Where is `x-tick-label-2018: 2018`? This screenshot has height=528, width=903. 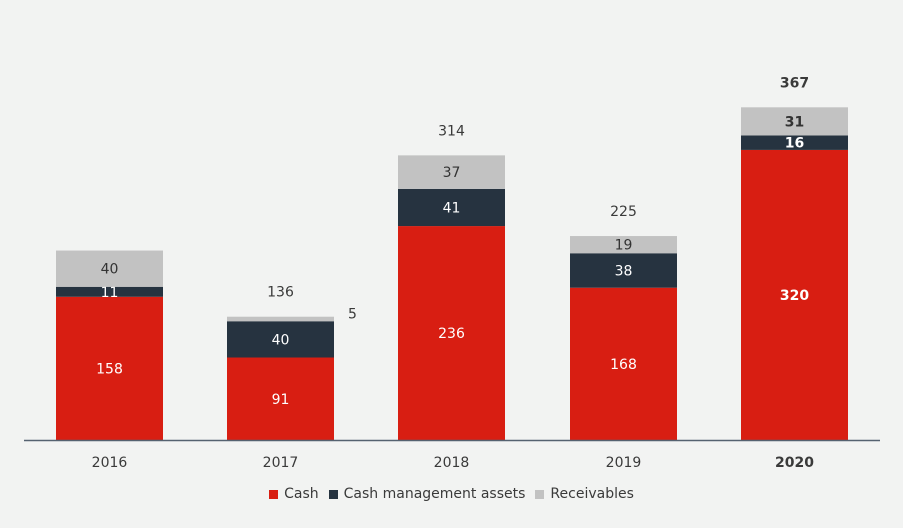 x-tick-label-2018: 2018 is located at coordinates (452, 463).